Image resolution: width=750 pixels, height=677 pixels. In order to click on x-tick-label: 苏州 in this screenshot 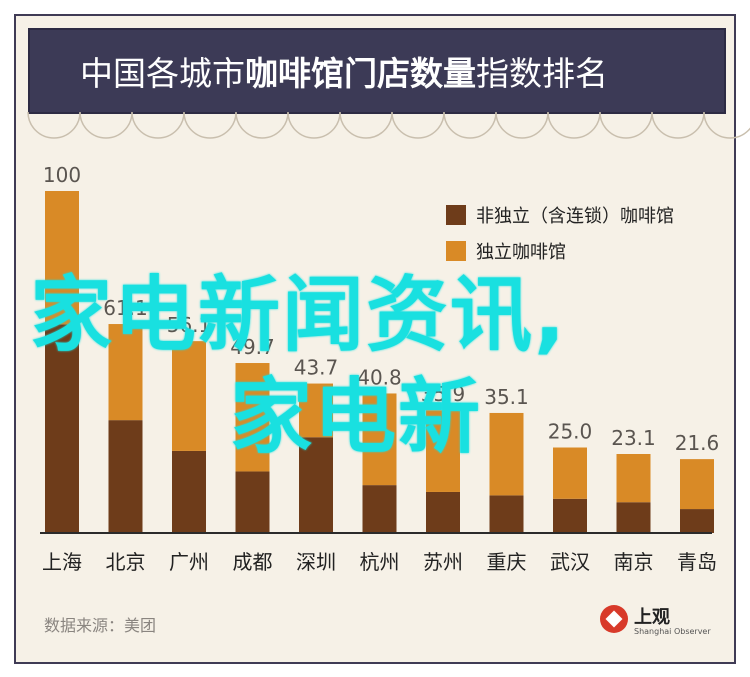, I will do `click(443, 562)`.